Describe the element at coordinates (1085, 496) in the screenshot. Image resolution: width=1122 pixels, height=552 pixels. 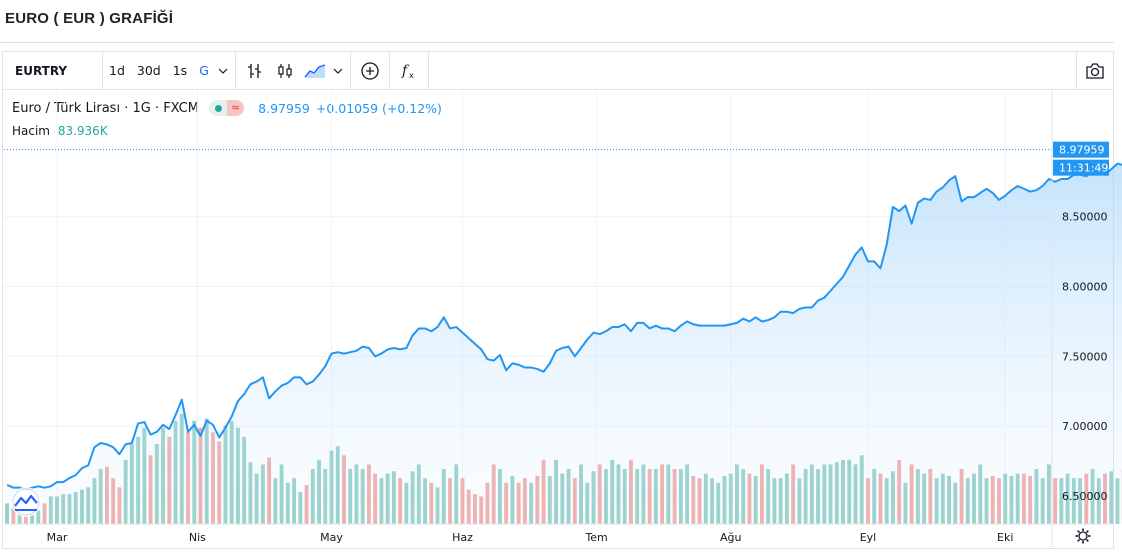
I see `y-tick-label: 6.50000` at that location.